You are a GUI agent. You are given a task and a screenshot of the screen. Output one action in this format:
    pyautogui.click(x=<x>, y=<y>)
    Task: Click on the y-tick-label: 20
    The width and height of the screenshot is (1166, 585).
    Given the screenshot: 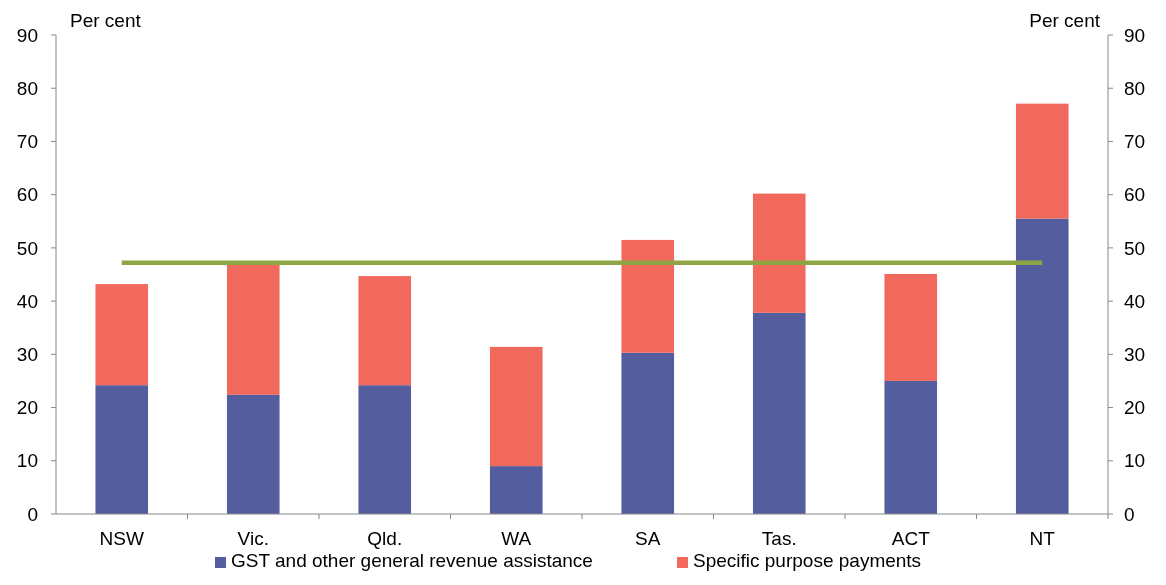 What is the action you would take?
    pyautogui.click(x=27, y=408)
    